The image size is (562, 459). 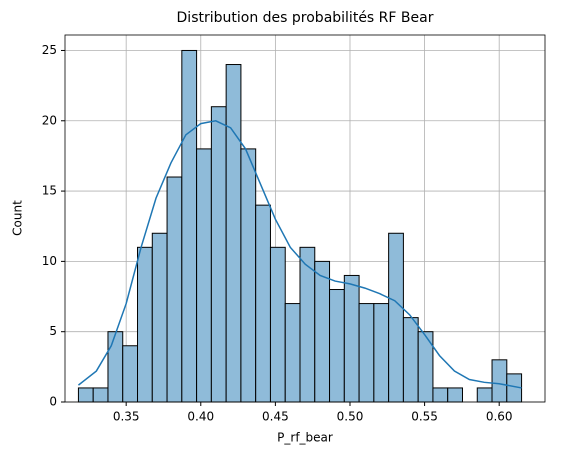 I want to click on chart-title: Distribution des probabilités RF Bear, so click(x=305, y=18).